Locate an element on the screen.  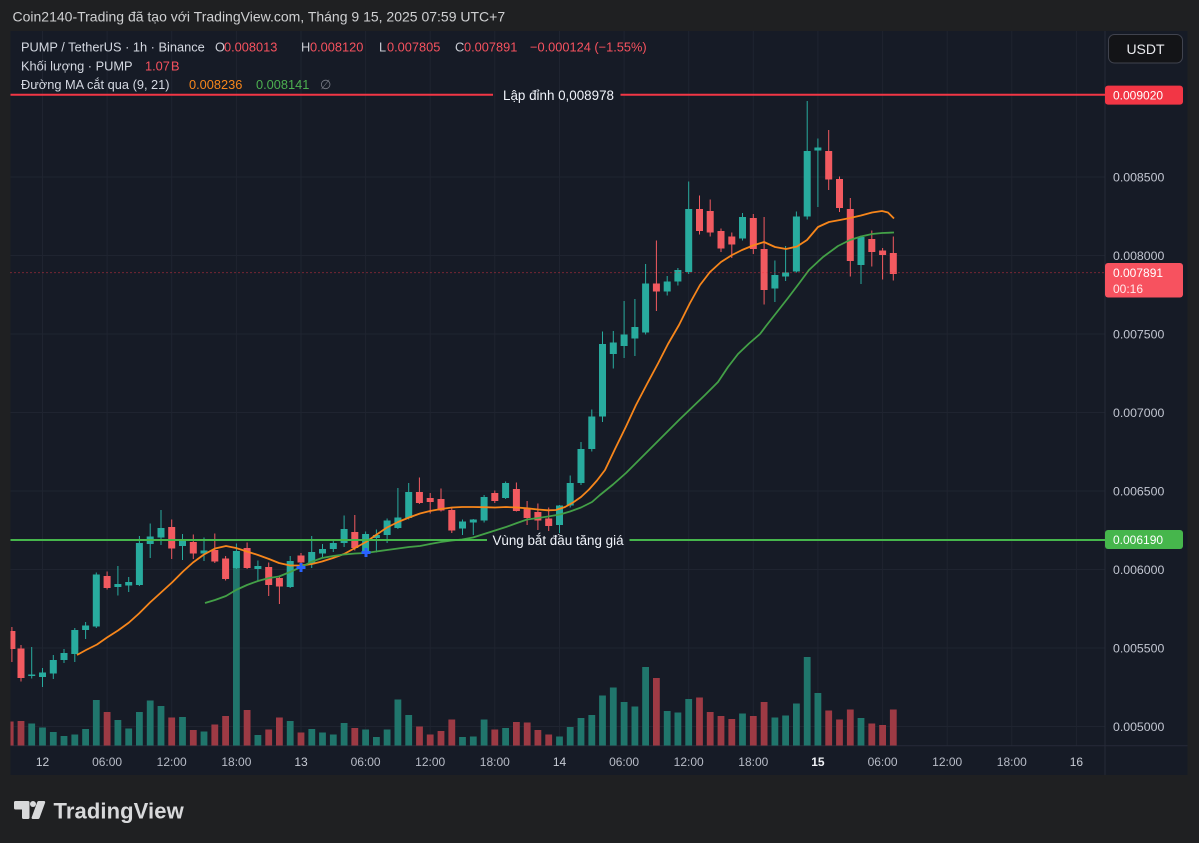
svg-text: C is located at coordinates (459, 46).